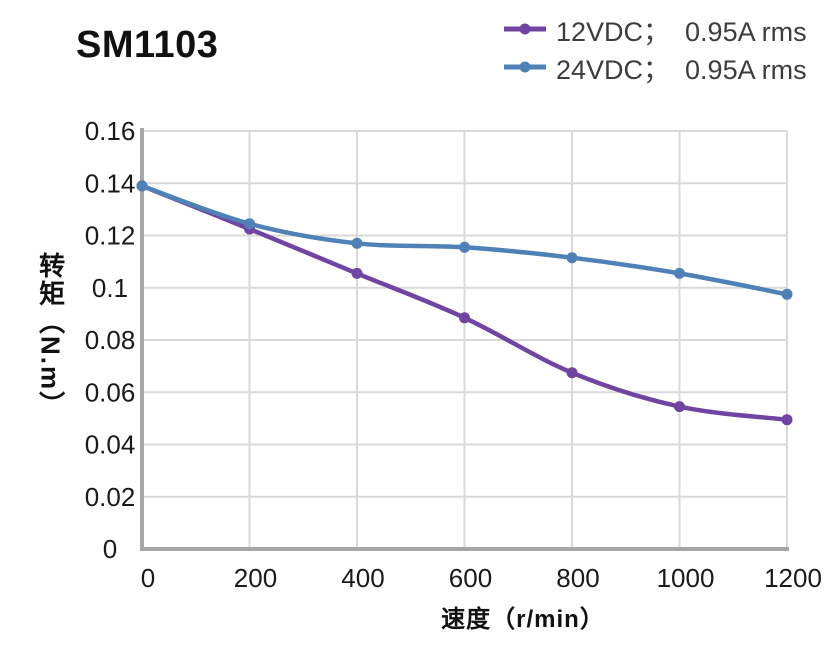 The width and height of the screenshot is (831, 660). Describe the element at coordinates (110, 549) in the screenshot. I see `y-tick-label: 0` at that location.